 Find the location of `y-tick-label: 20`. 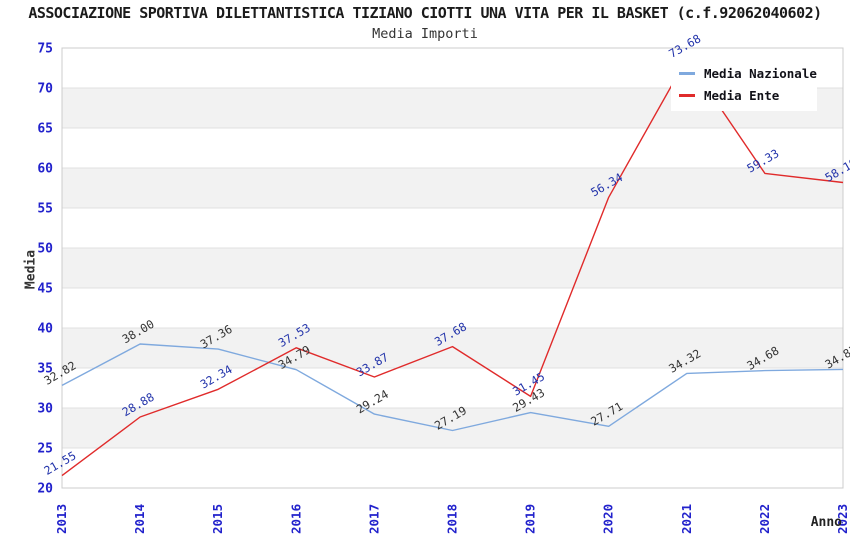

y-tick-label: 20 is located at coordinates (45, 489).